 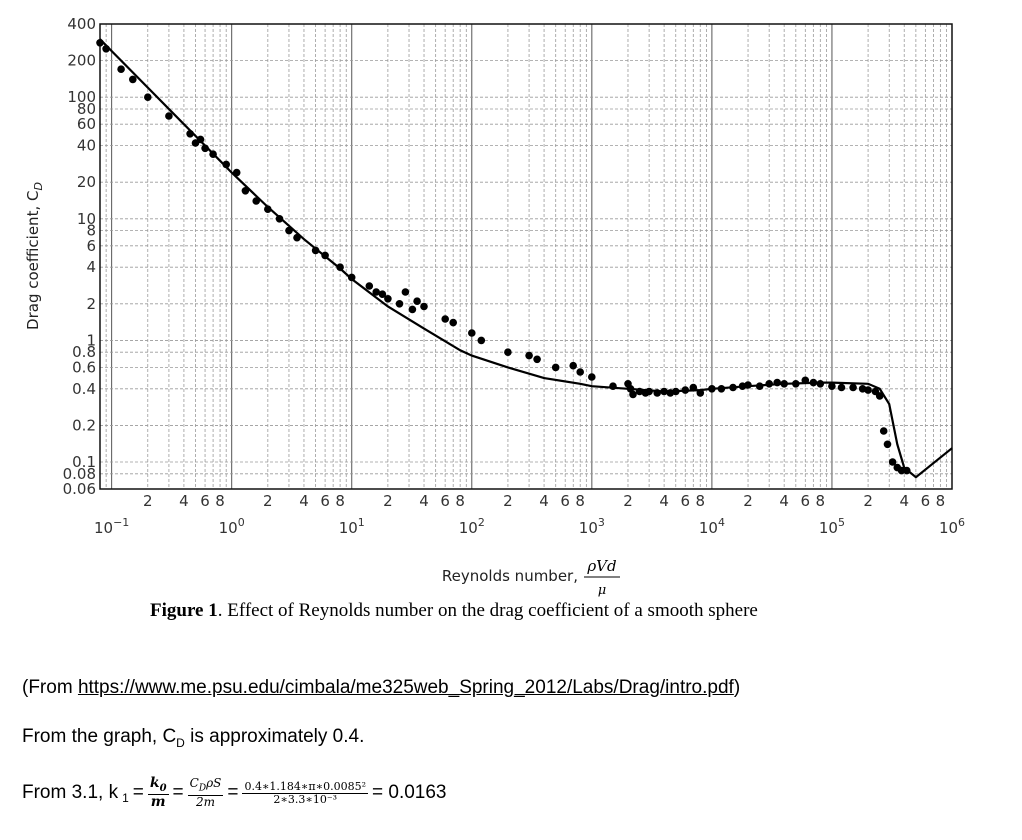 What do you see at coordinates (232, 526) in the screenshot?
I see `x-decade-label: 100` at bounding box center [232, 526].